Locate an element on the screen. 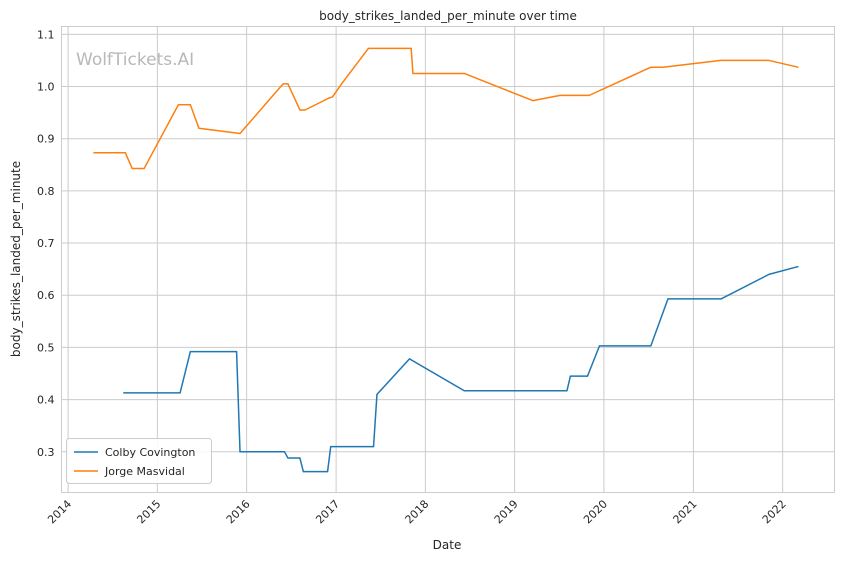 The height and width of the screenshot is (561, 844). chart-title: body_strikes_landed_per_minute over time is located at coordinates (448, 16).